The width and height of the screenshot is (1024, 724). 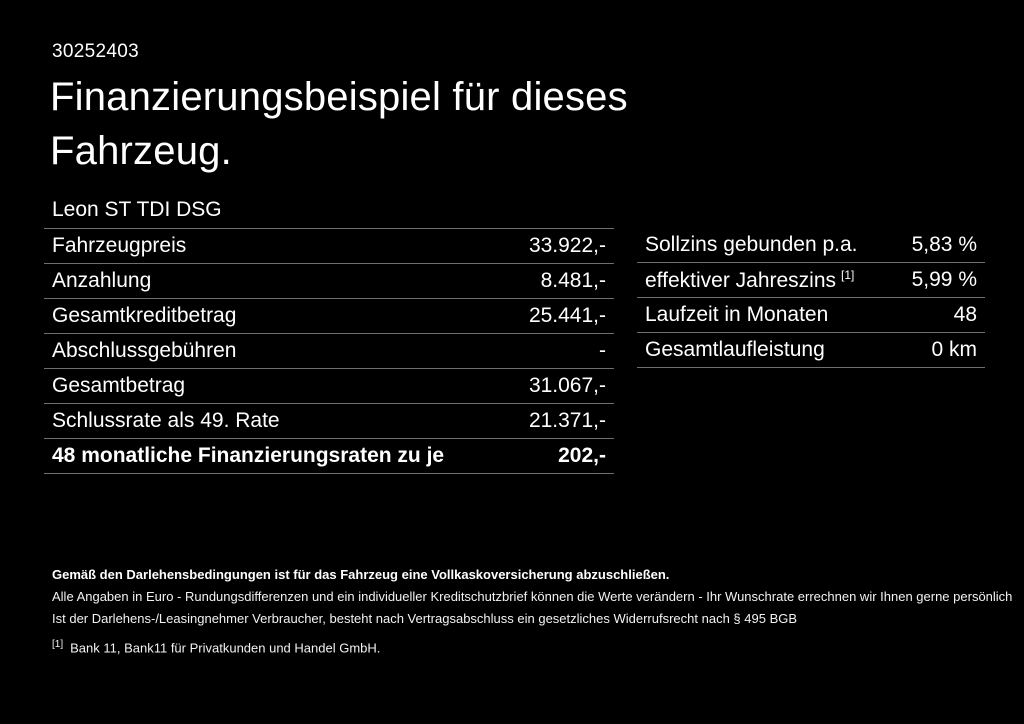 What do you see at coordinates (144, 350) in the screenshot?
I see `row-label: Abschlussgebühren` at bounding box center [144, 350].